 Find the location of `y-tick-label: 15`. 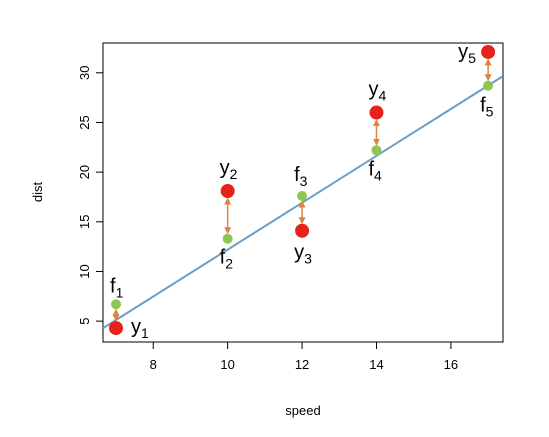

y-tick-label: 15 is located at coordinates (84, 222).